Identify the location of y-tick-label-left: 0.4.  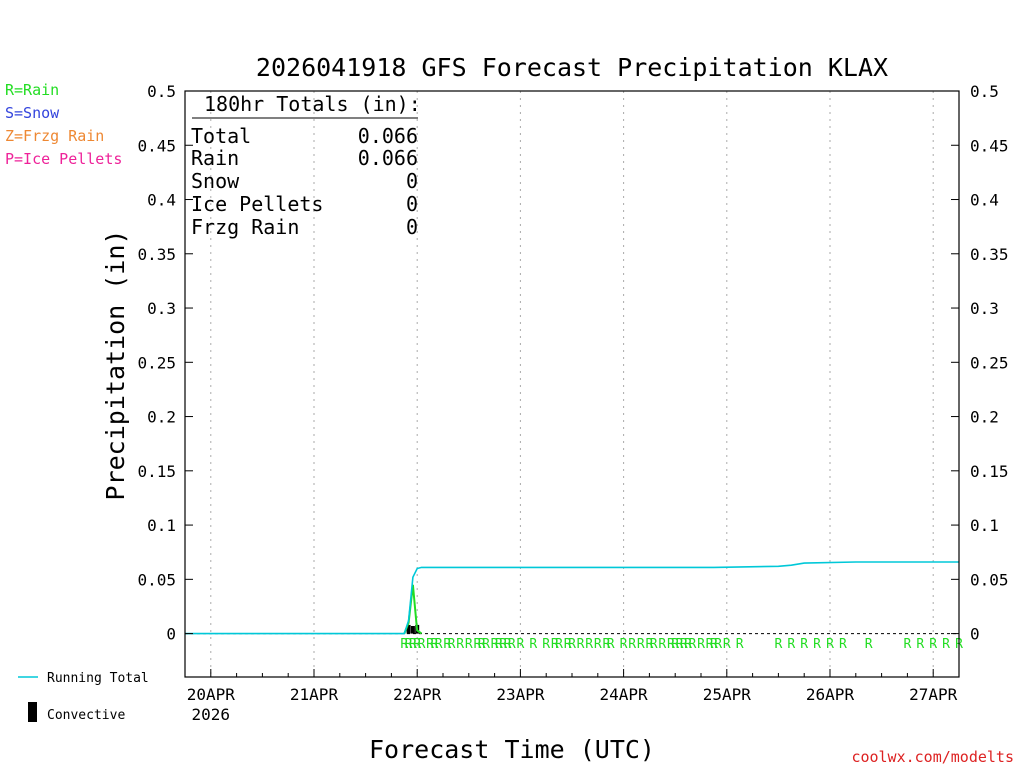
(161, 200).